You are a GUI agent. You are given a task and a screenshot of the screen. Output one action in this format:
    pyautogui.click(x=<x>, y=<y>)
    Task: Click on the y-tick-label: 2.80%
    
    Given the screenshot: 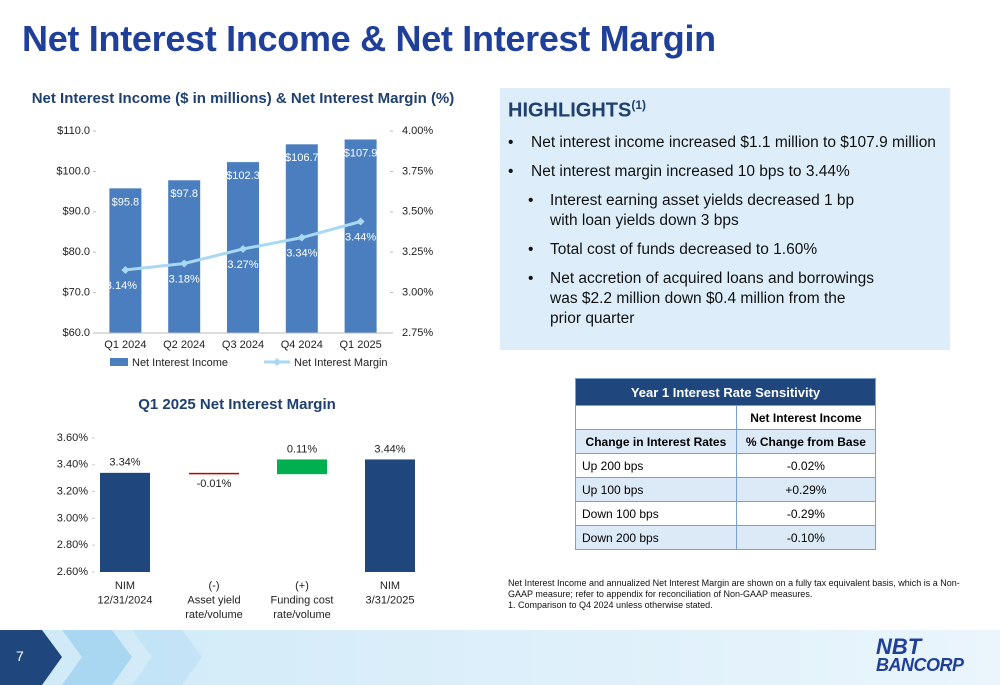 What is the action you would take?
    pyautogui.click(x=72, y=545)
    